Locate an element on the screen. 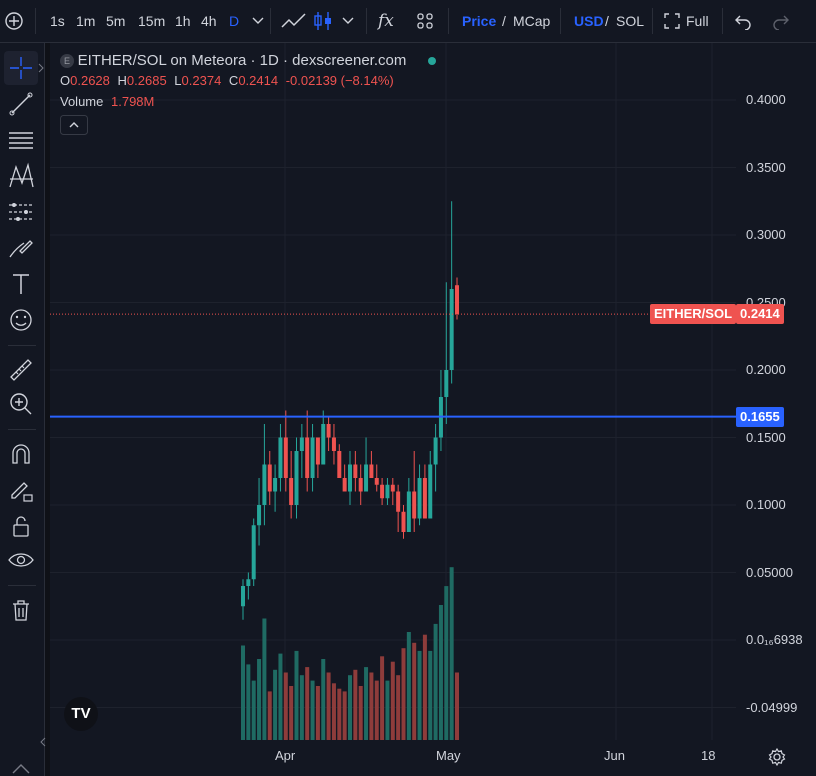  eye-icon is located at coordinates (21, 560).